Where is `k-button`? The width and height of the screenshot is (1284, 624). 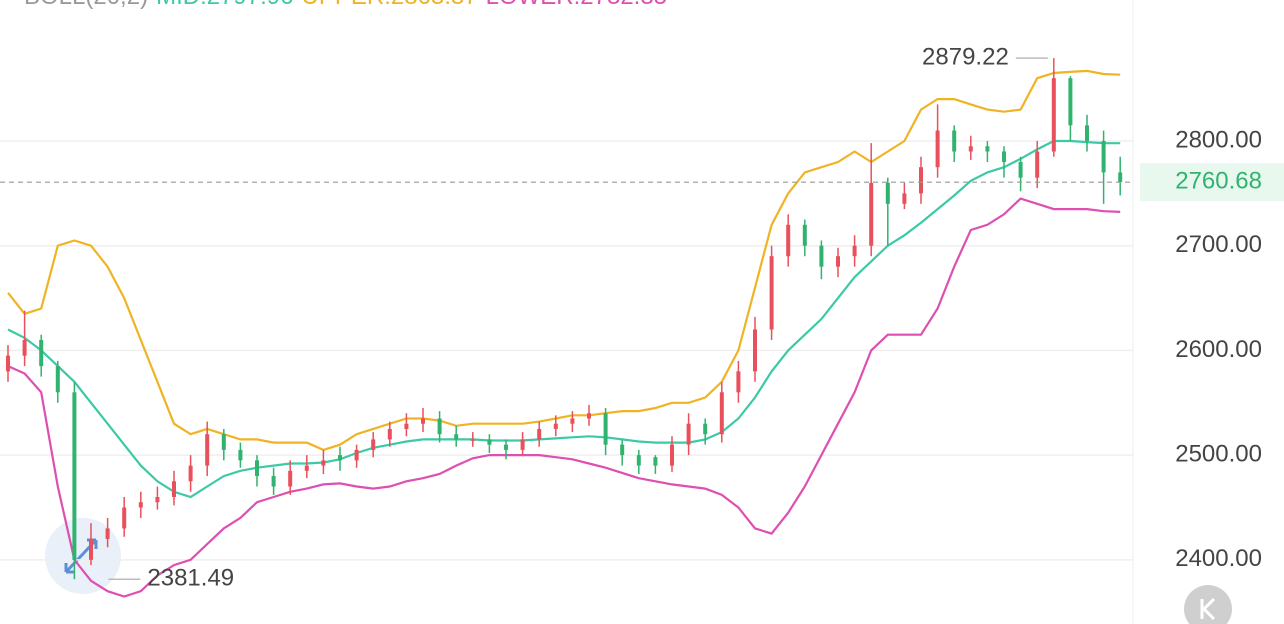
k-button is located at coordinates (1208, 604).